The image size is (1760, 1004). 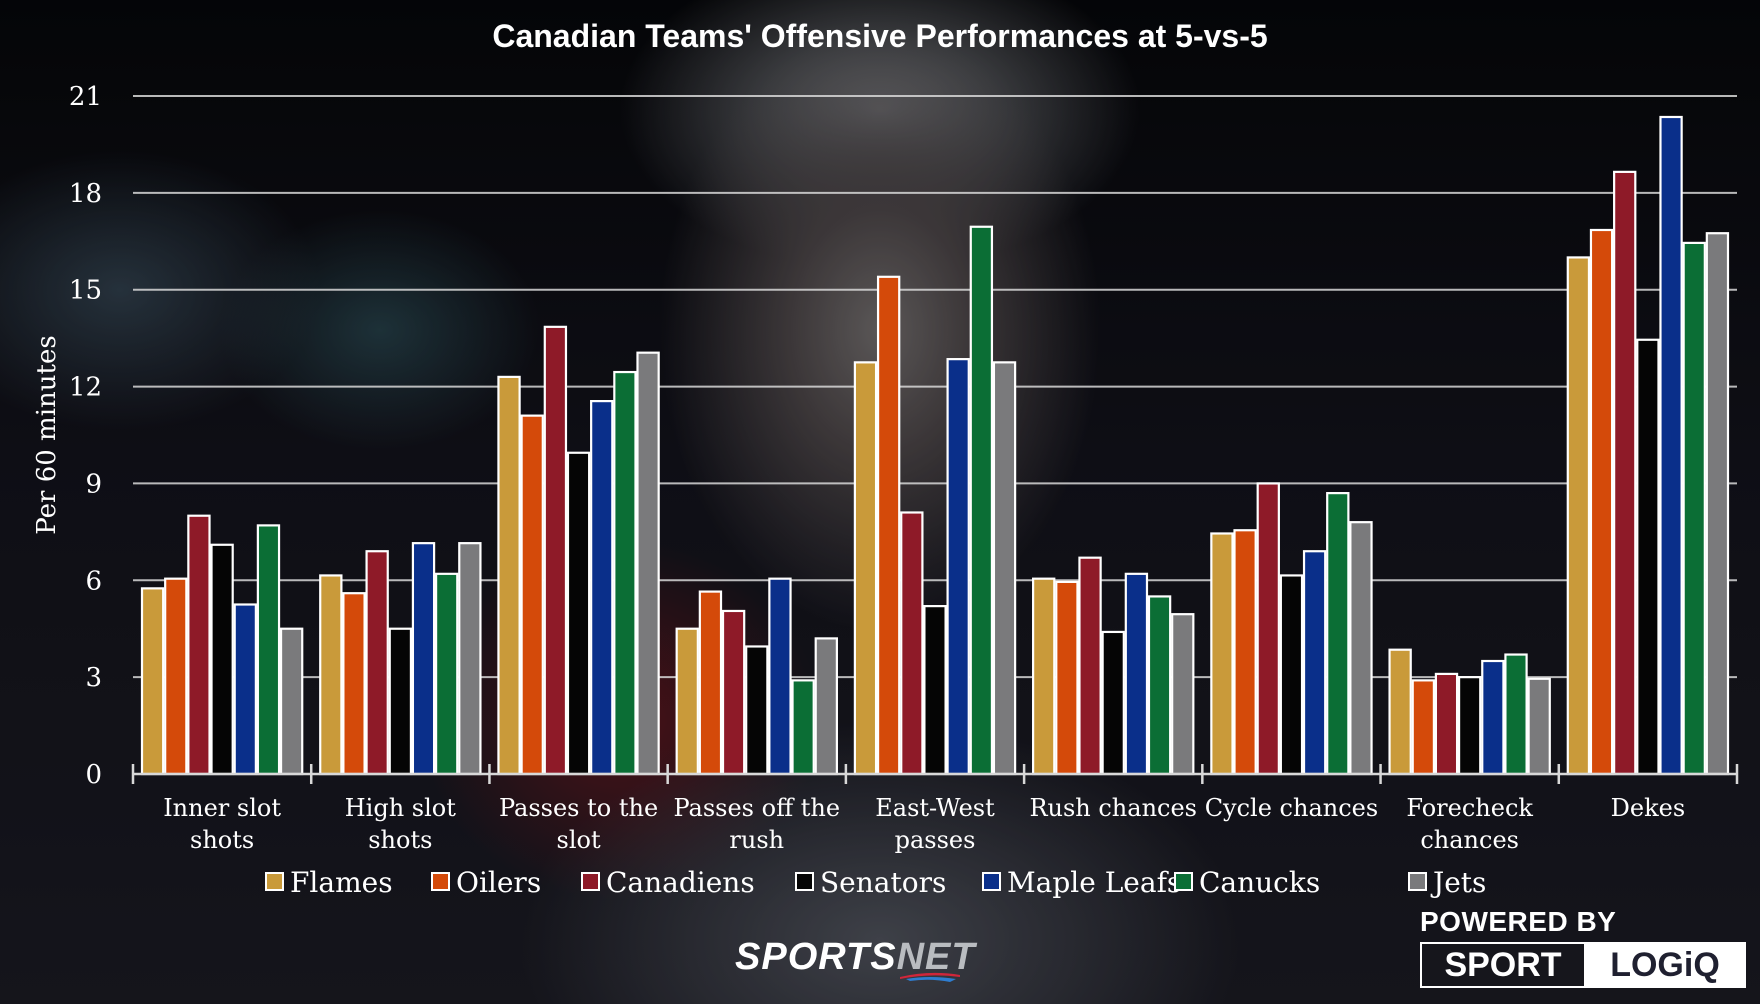 I want to click on legend-item-canadiens: Canadiens, so click(x=668, y=882).